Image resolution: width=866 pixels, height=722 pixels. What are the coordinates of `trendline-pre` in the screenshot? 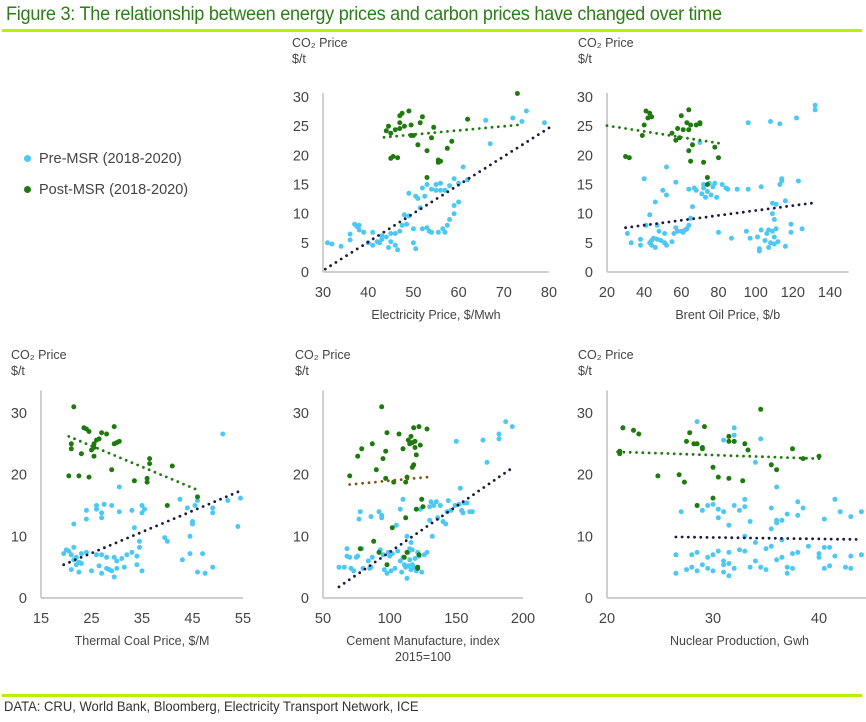 It's located at (151, 528).